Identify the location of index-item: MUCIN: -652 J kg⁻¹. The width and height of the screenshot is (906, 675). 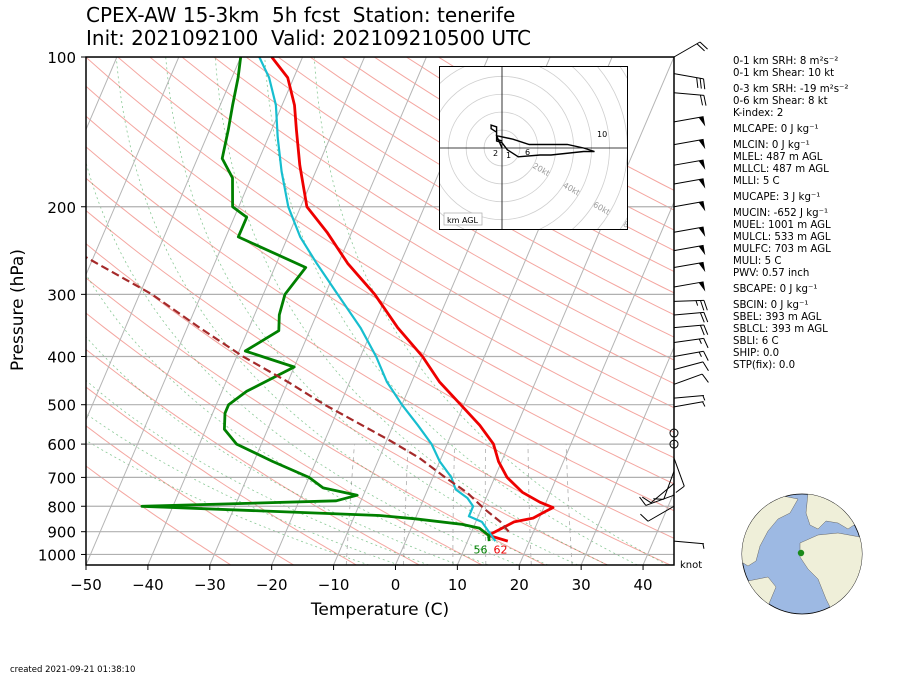
(781, 213).